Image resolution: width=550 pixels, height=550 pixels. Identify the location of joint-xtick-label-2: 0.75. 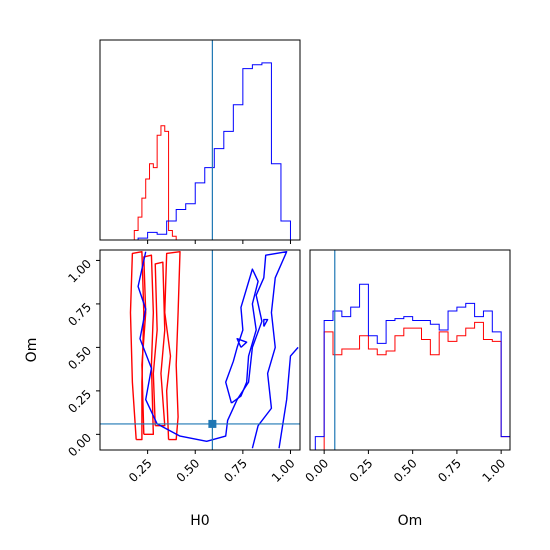
(235, 470).